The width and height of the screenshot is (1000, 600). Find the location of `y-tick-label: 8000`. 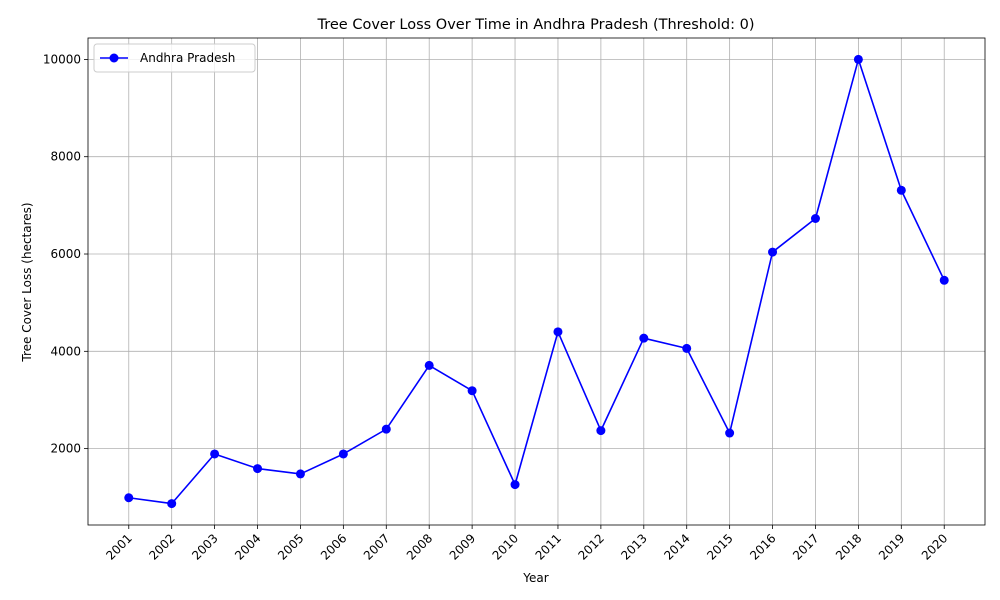

y-tick-label: 8000 is located at coordinates (65, 157).